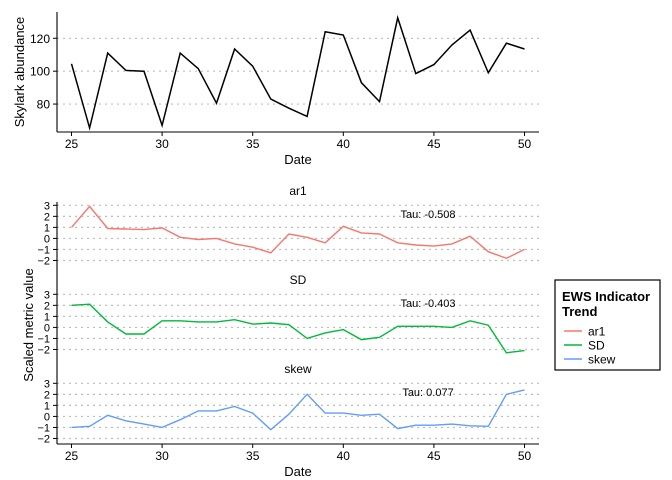 The image size is (672, 480). What do you see at coordinates (298, 280) in the screenshot?
I see `panel-strip-label: SD` at bounding box center [298, 280].